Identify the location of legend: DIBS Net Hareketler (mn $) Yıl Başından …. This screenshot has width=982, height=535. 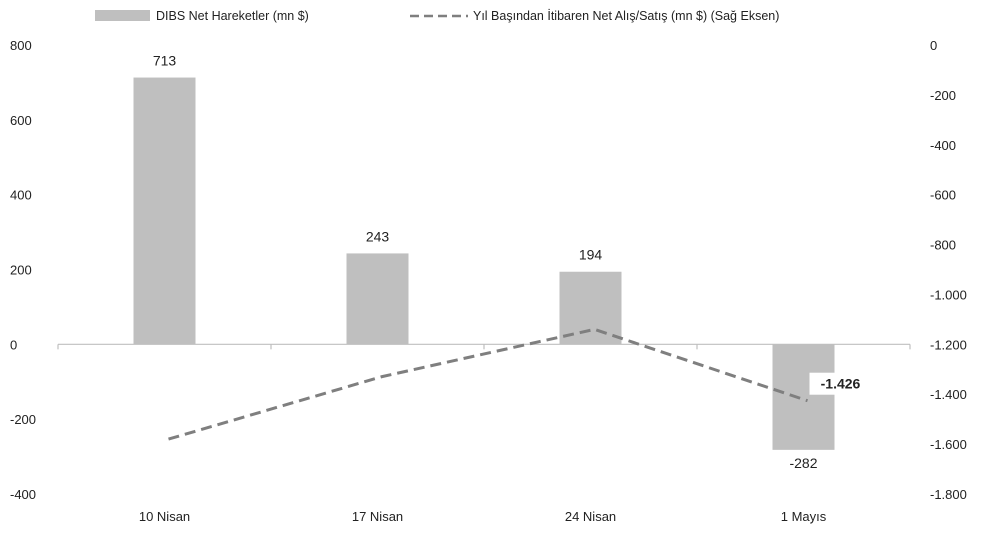
(437, 16).